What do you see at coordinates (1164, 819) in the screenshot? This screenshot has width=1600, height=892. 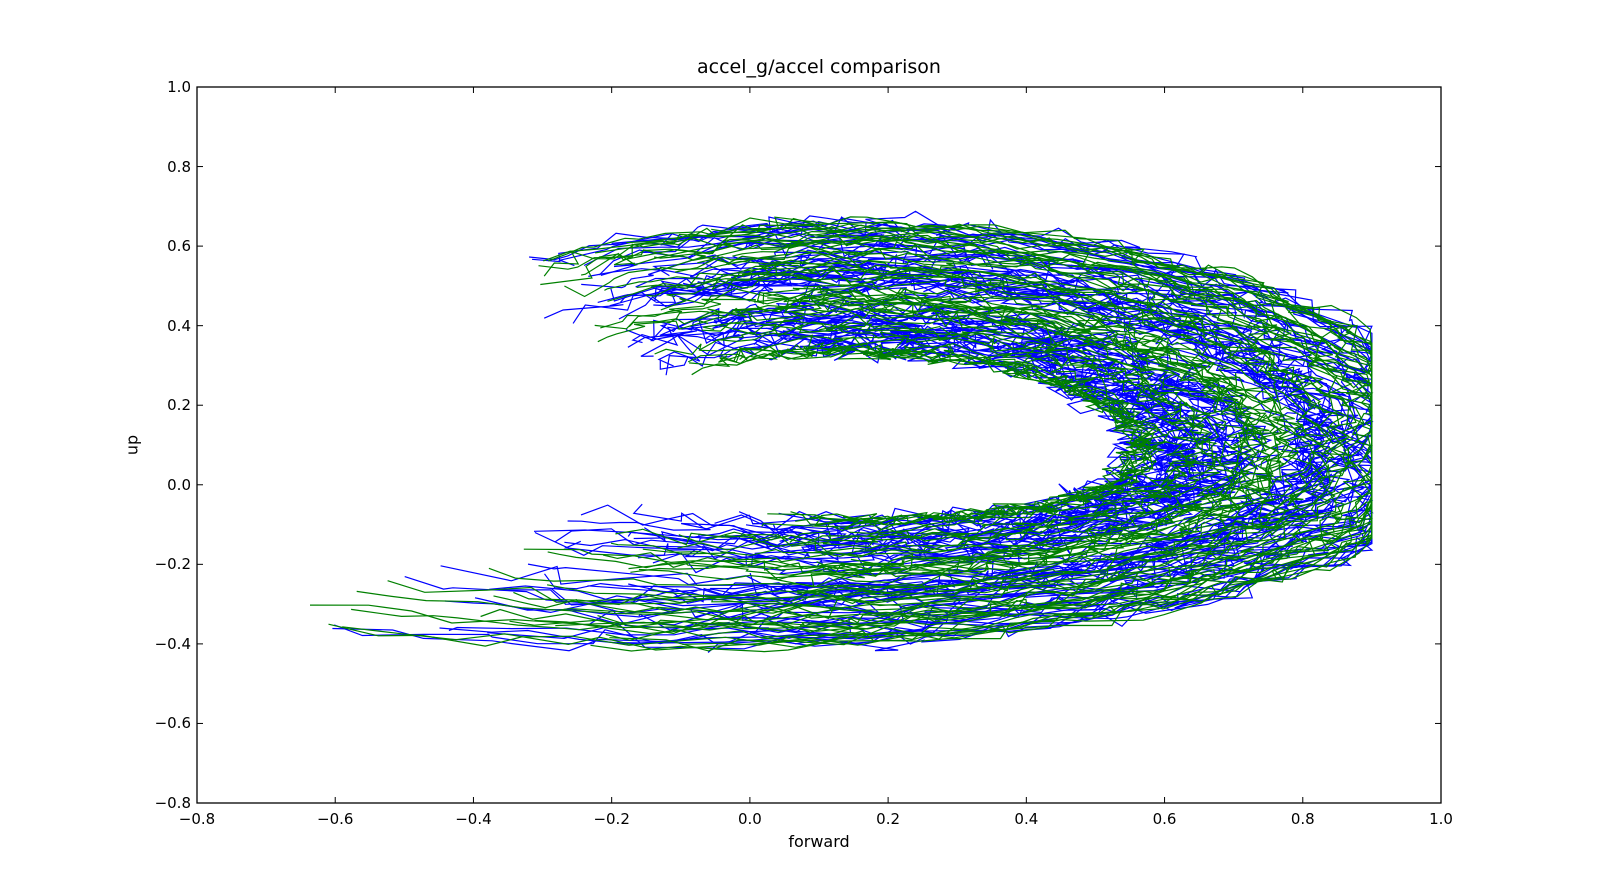 I see `x-tick-label: 0.6` at bounding box center [1164, 819].